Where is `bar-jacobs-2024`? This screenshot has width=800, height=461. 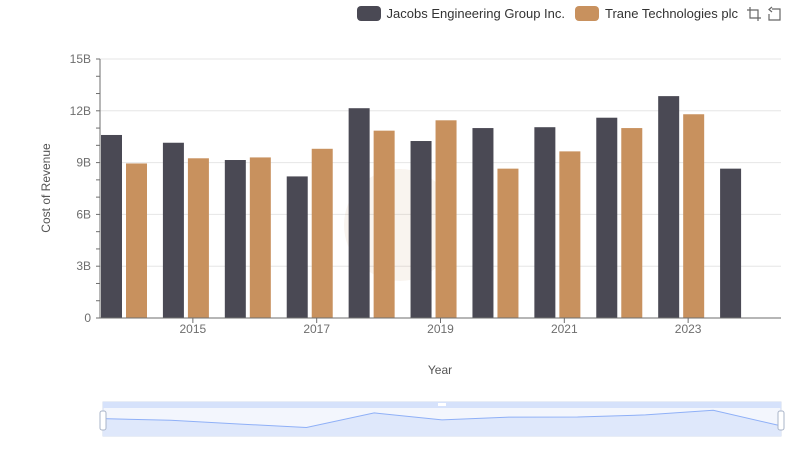 bar-jacobs-2024 is located at coordinates (731, 243).